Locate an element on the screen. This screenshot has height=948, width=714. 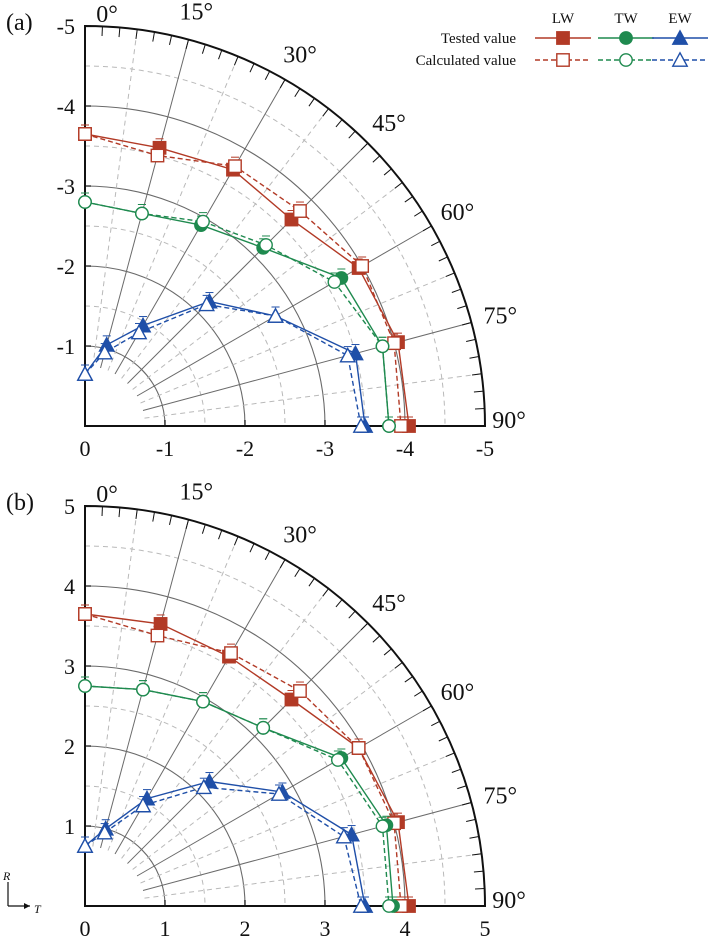
y-tick-label: 2 is located at coordinates (69, 746).